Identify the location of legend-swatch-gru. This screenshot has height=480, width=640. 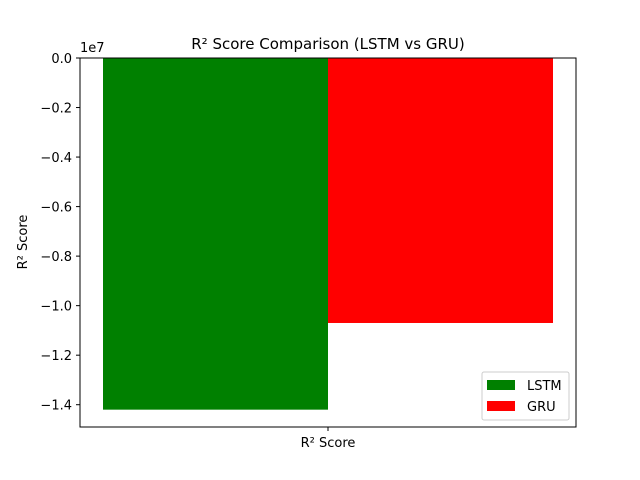
(501, 406).